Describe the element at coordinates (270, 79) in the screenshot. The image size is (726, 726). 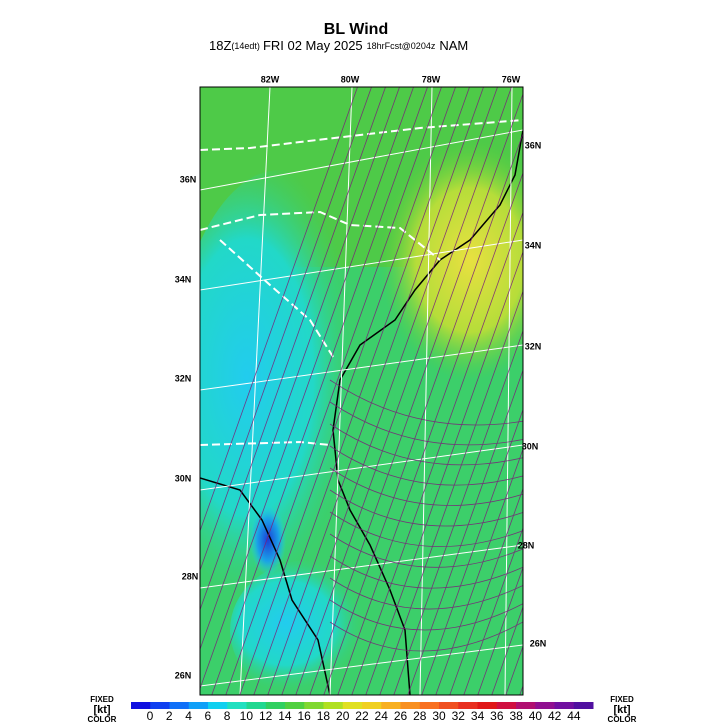
I see `lon-label: 82W` at that location.